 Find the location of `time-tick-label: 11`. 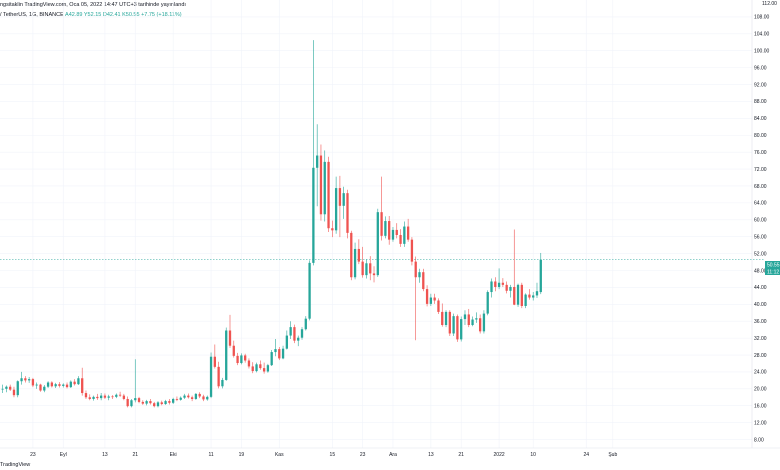

time-tick-label: 11 is located at coordinates (210, 455).